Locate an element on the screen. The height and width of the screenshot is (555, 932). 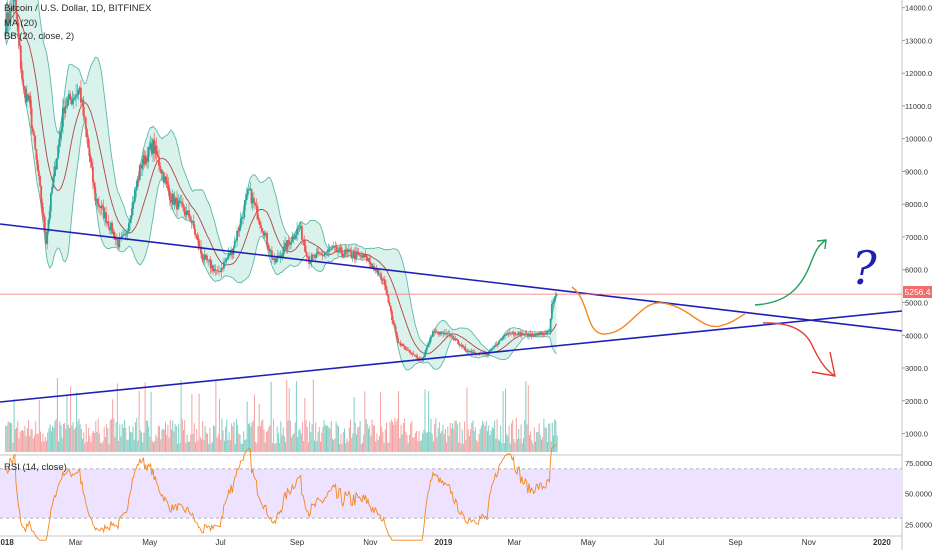
rsi-indicator-label: RSI (14, close) is located at coordinates (35, 467).